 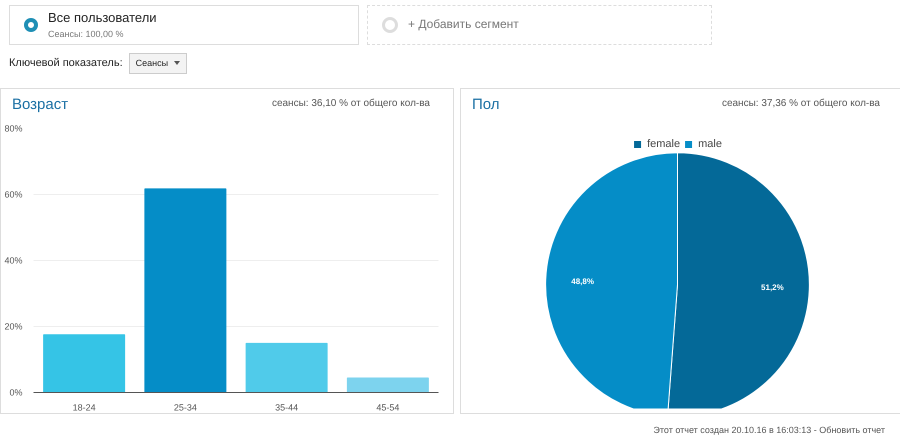 I want to click on x-tick-label: 35-44, so click(x=286, y=407).